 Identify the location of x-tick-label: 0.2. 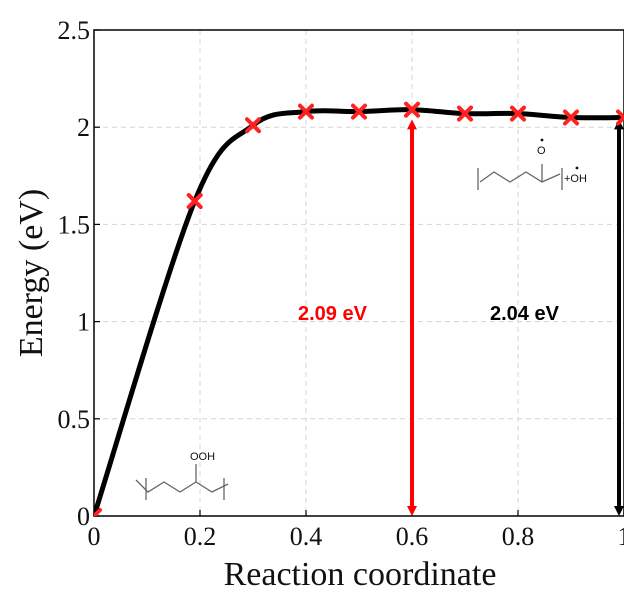
(200, 536).